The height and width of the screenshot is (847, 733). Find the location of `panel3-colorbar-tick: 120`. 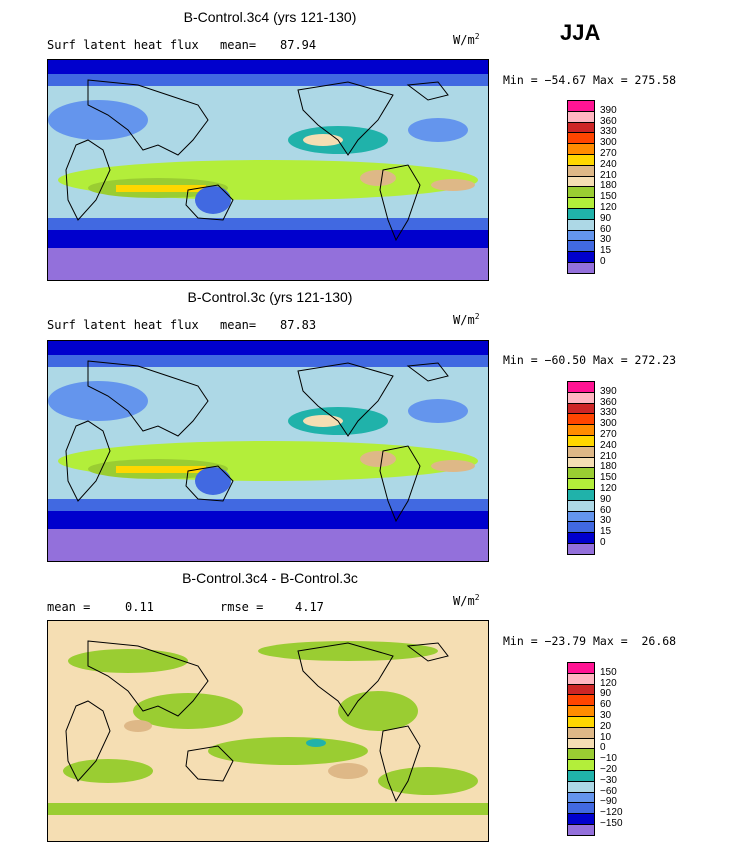

panel3-colorbar-tick: 120 is located at coordinates (608, 683).